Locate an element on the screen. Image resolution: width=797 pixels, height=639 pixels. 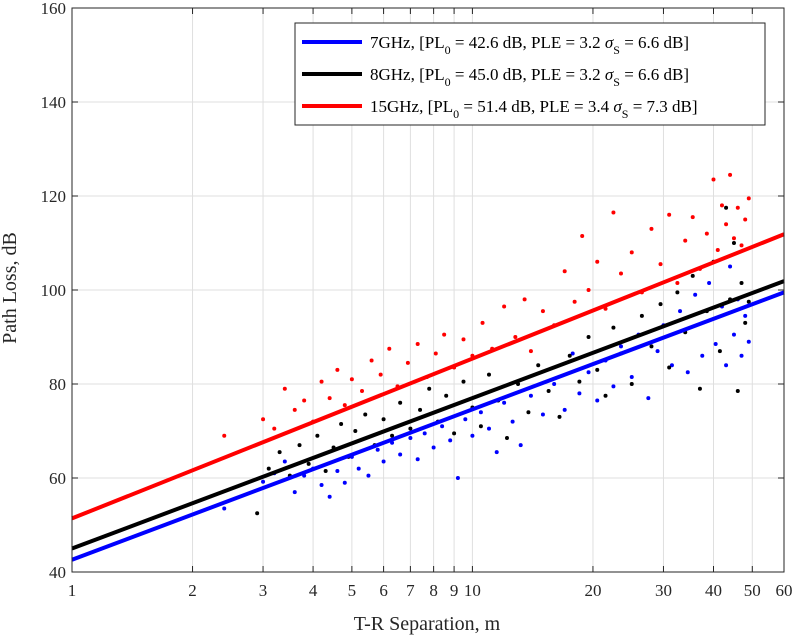
legend-7ghz-c: = 42.6 dB, PLE = 3.2 is located at coordinates (528, 42).